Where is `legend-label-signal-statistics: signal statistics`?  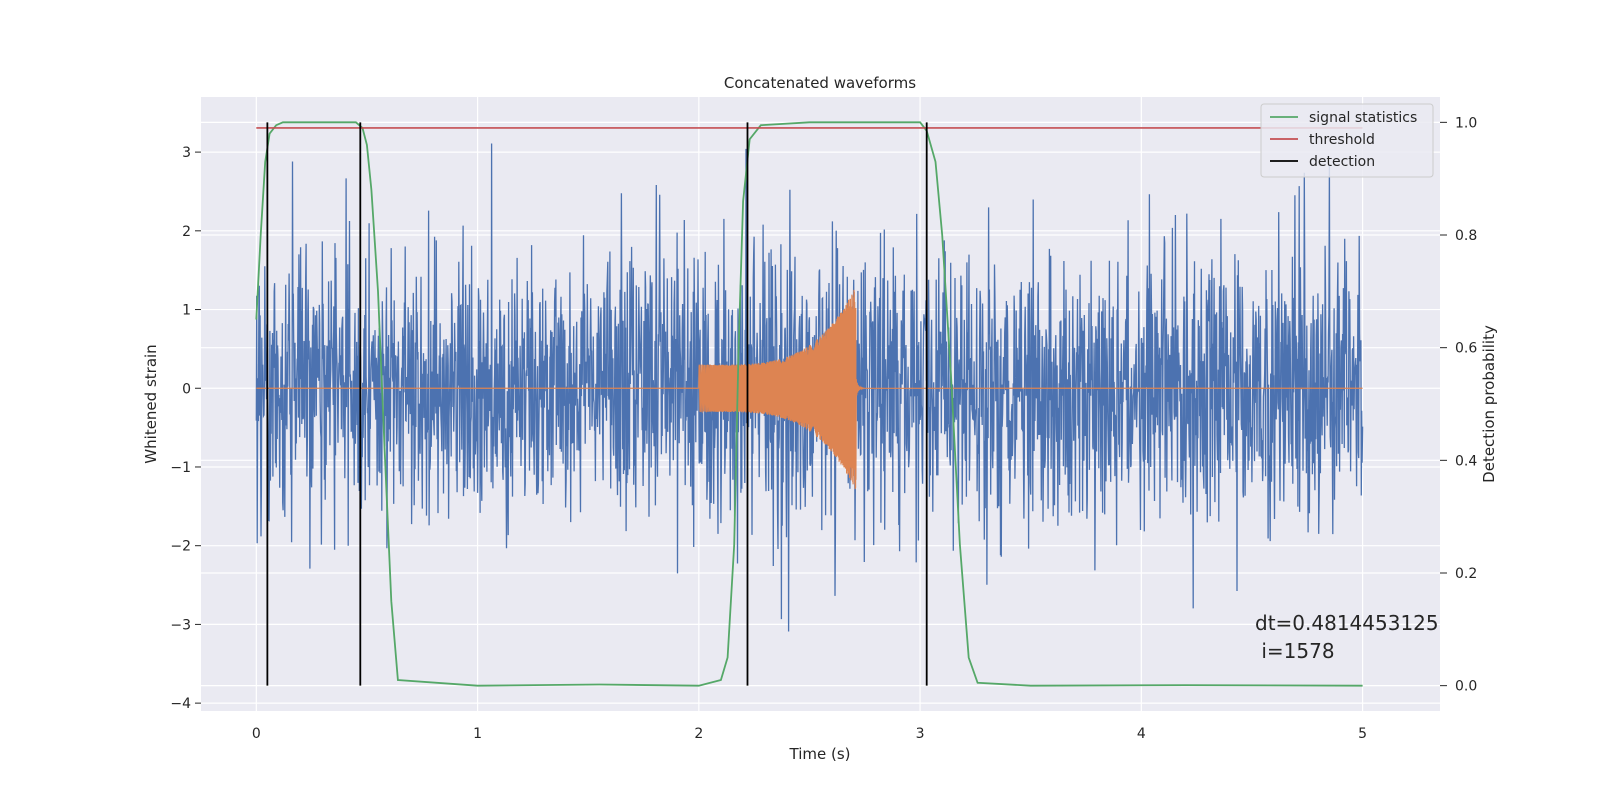 legend-label-signal-statistics: signal statistics is located at coordinates (1363, 118).